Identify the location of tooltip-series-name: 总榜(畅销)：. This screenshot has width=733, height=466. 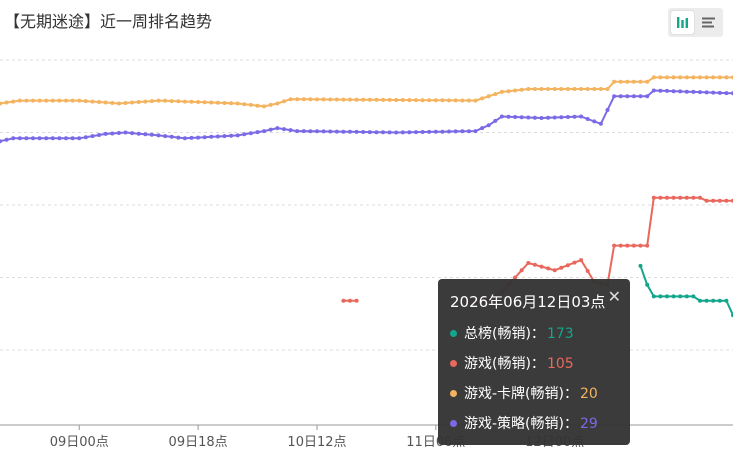
(504, 334).